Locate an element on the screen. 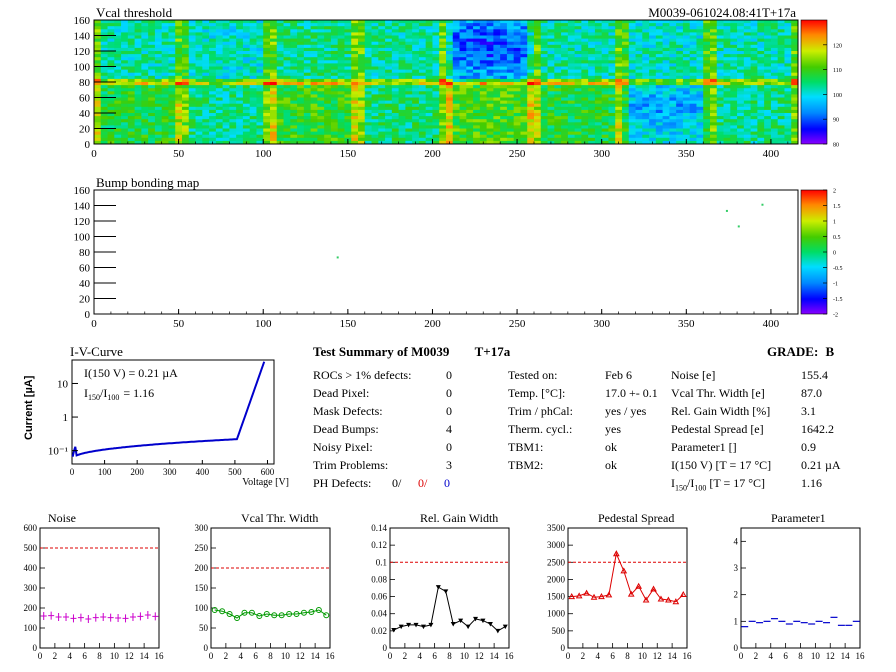  y-tick-label: 80 is located at coordinates (85, 253).